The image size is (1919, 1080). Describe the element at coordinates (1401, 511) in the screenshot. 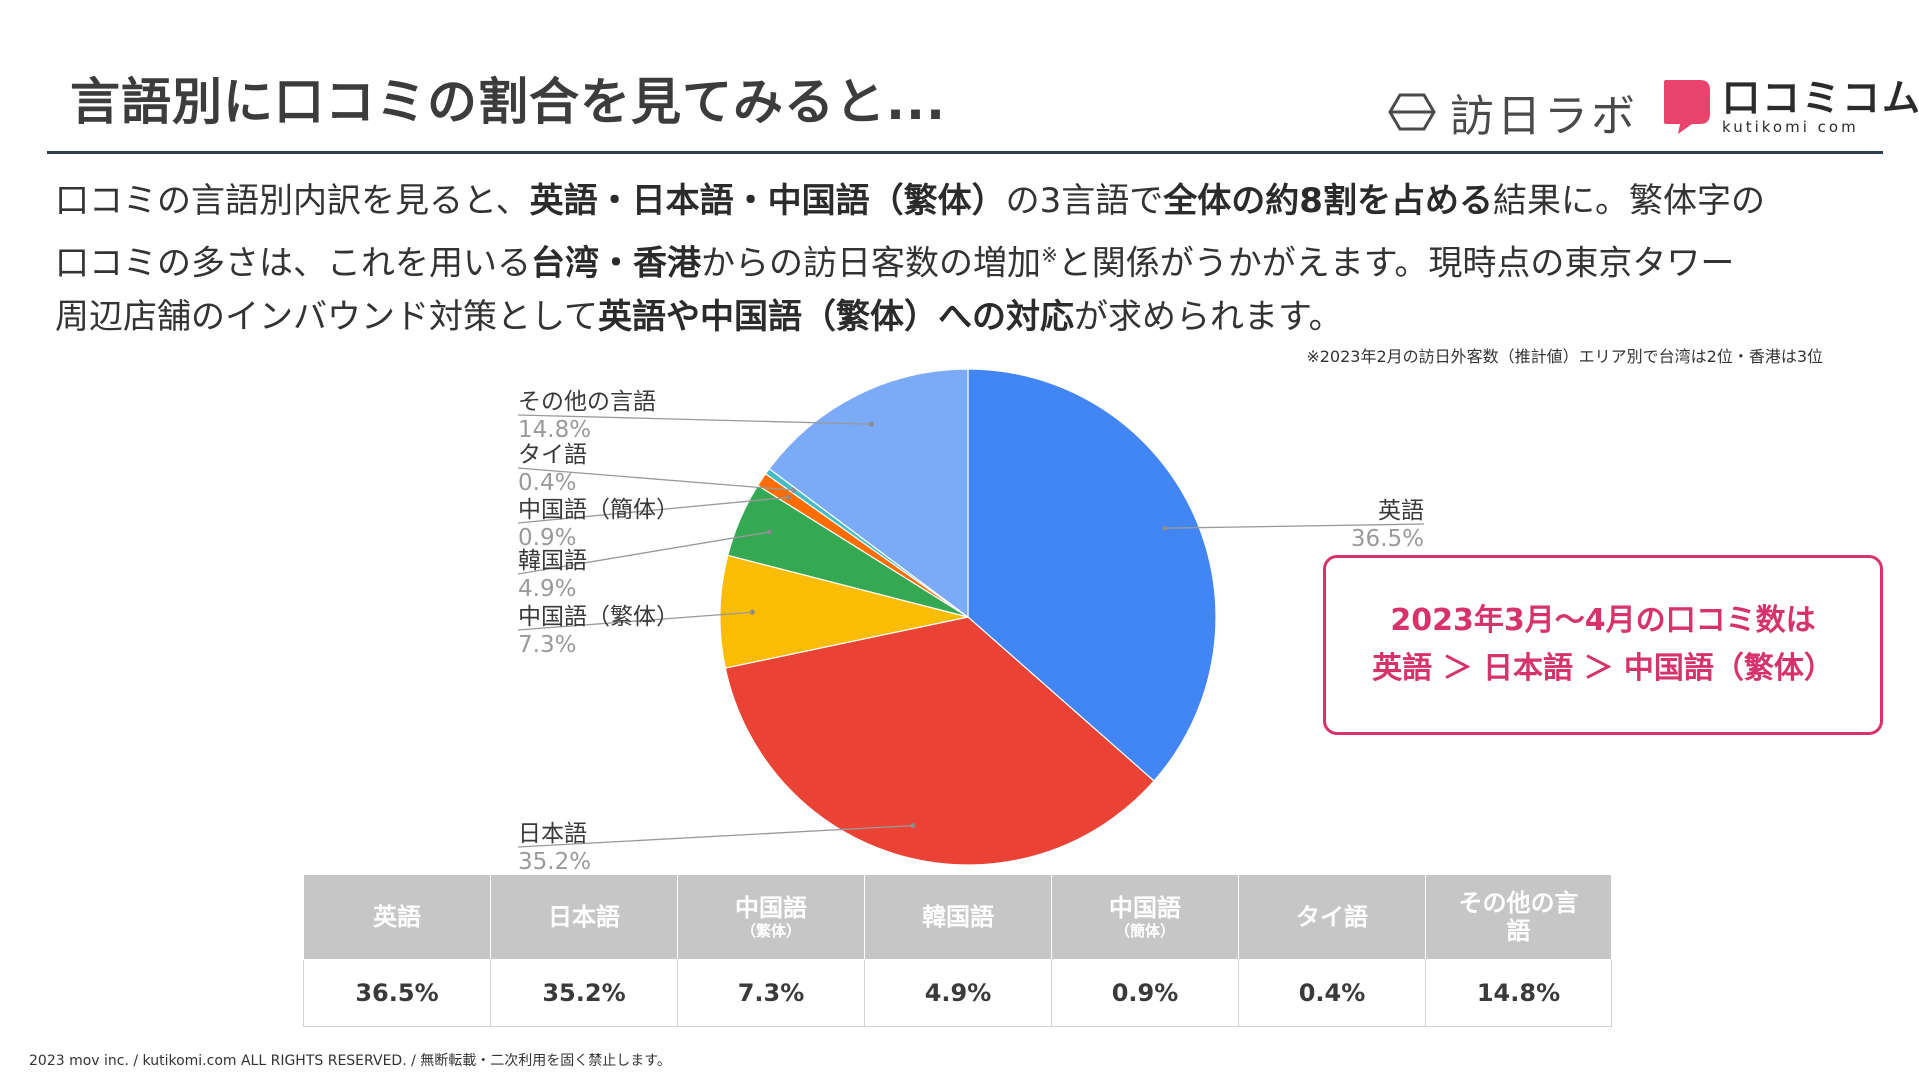

I see `slice-label: 英語` at that location.